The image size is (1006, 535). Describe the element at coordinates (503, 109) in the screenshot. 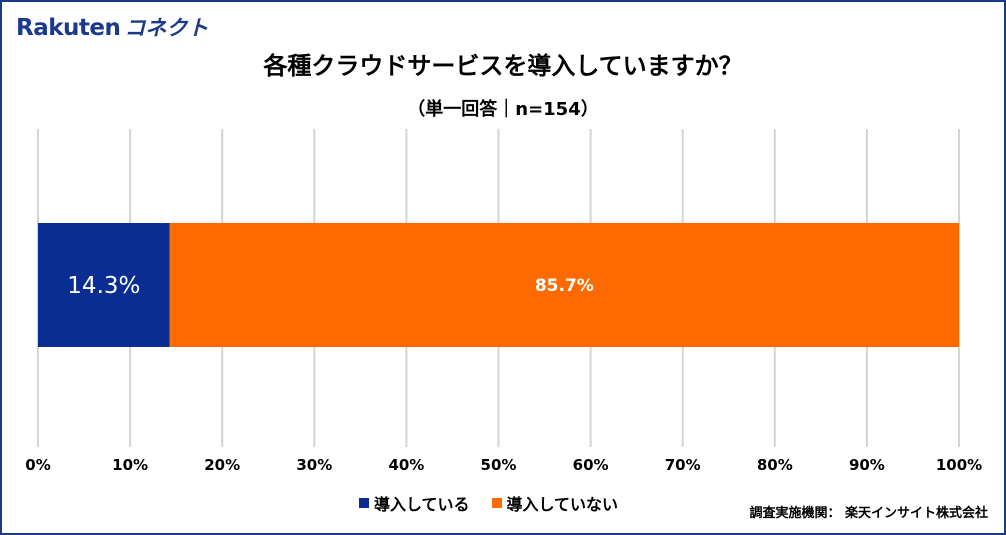

I see `chart-subtitle: （単一回答｜n=154）` at that location.